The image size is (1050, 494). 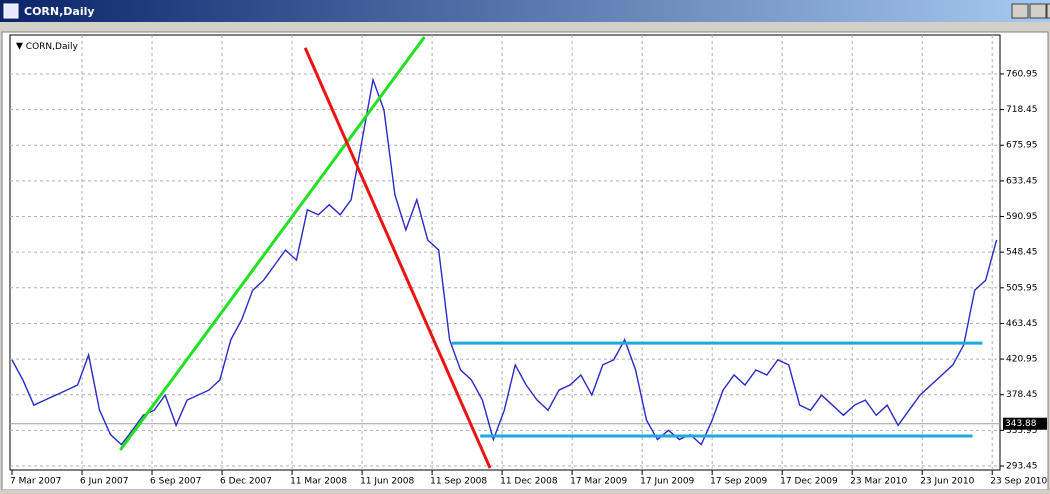 I want to click on current-price-box, so click(x=1025, y=423).